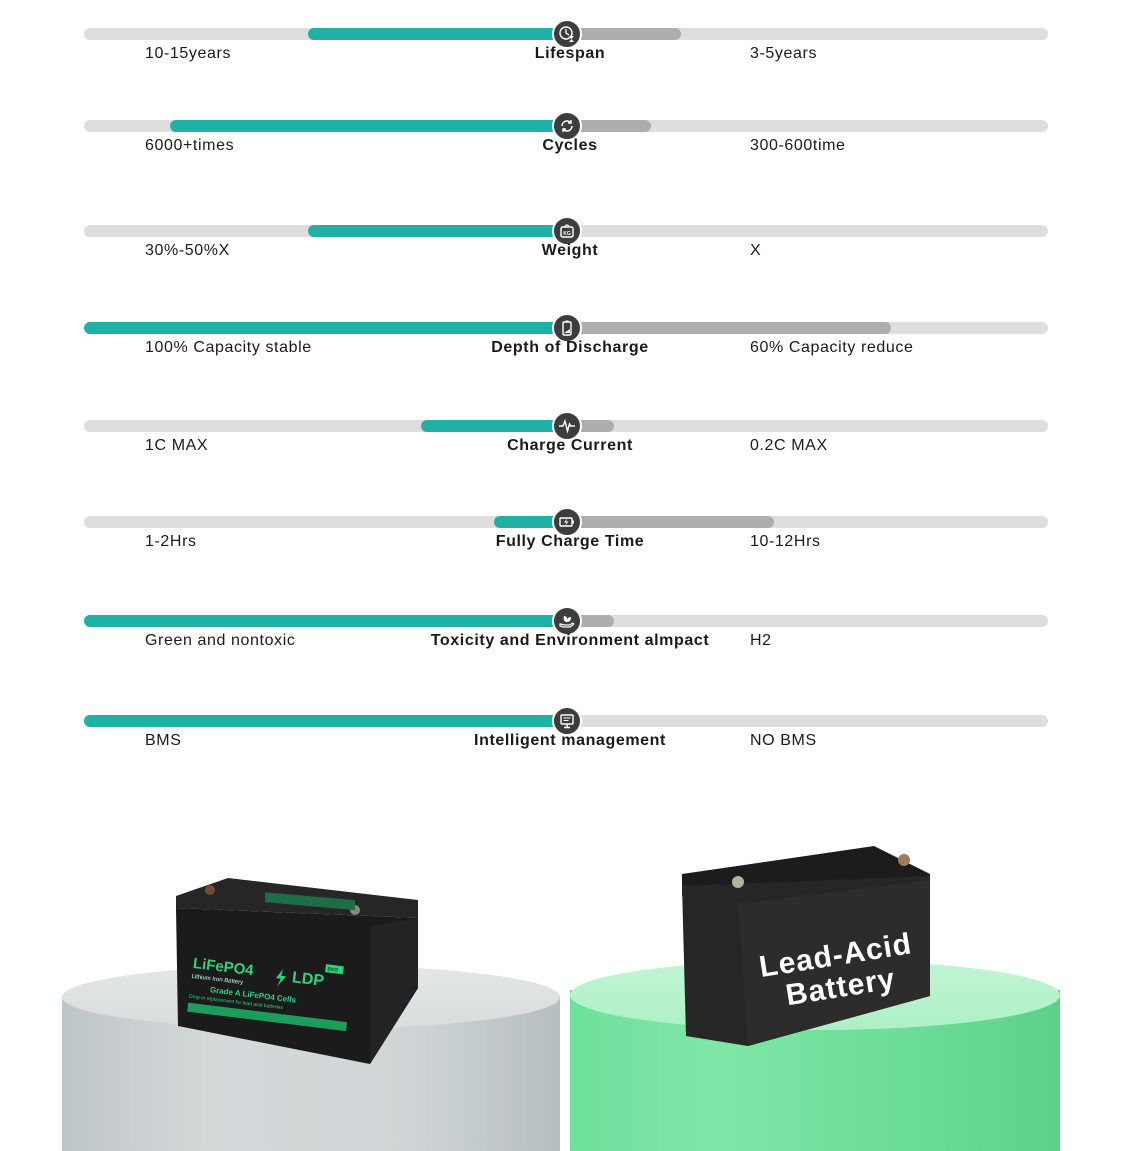  Describe the element at coordinates (308, 979) in the screenshot. I see `svg-text: LDP` at that location.